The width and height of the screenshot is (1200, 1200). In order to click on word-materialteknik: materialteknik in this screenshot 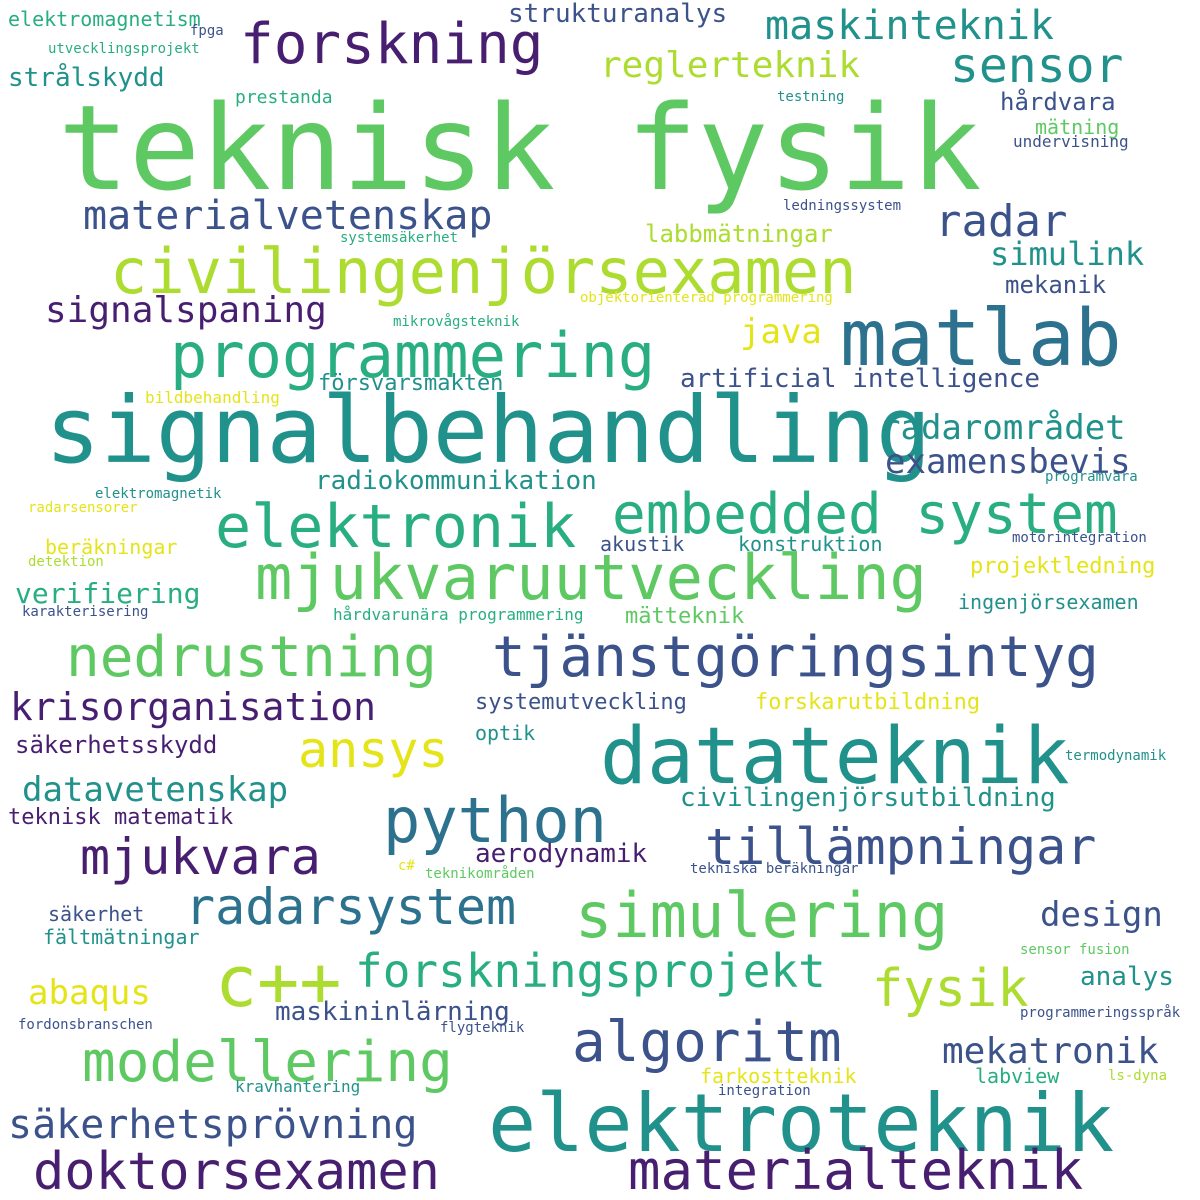, I will do `click(856, 1169)`.